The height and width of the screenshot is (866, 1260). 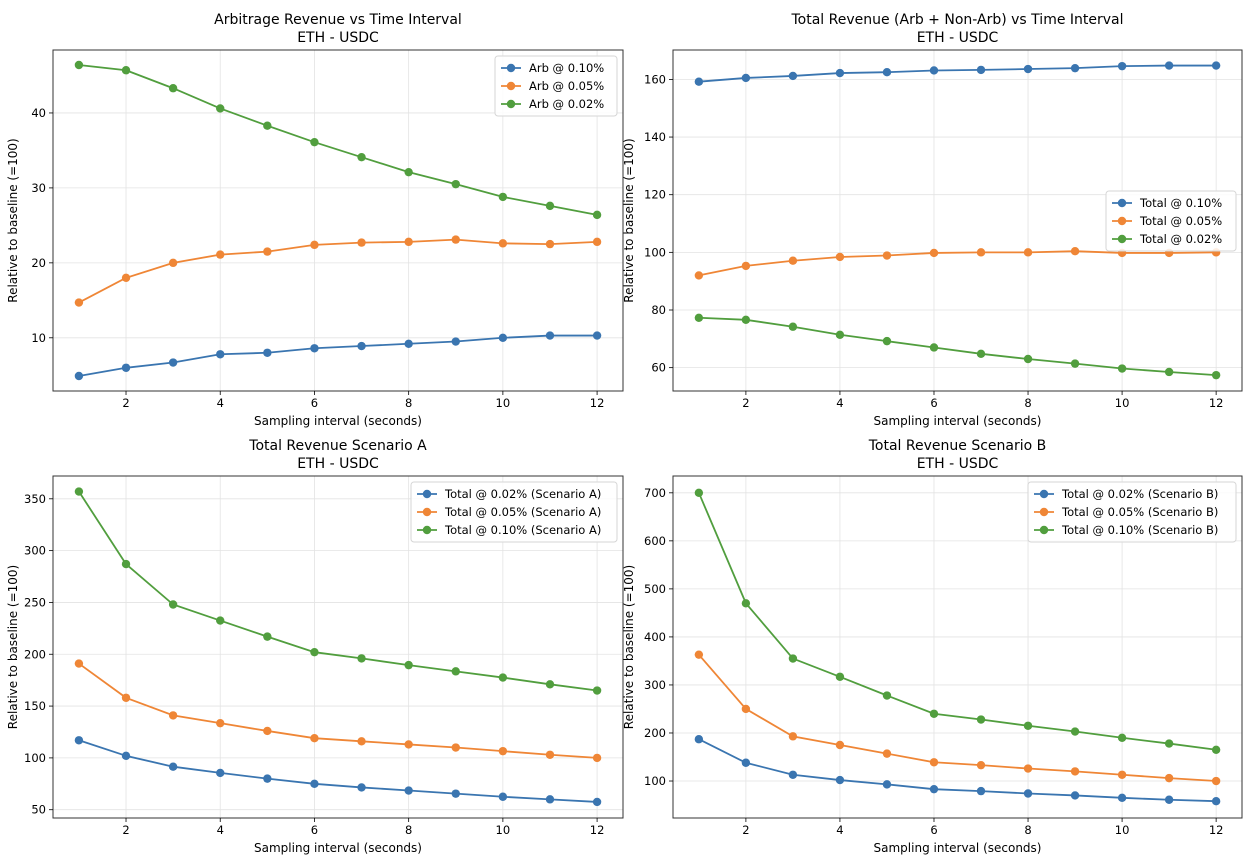 What do you see at coordinates (597, 403) in the screenshot?
I see `x-tick-label: 12` at bounding box center [597, 403].